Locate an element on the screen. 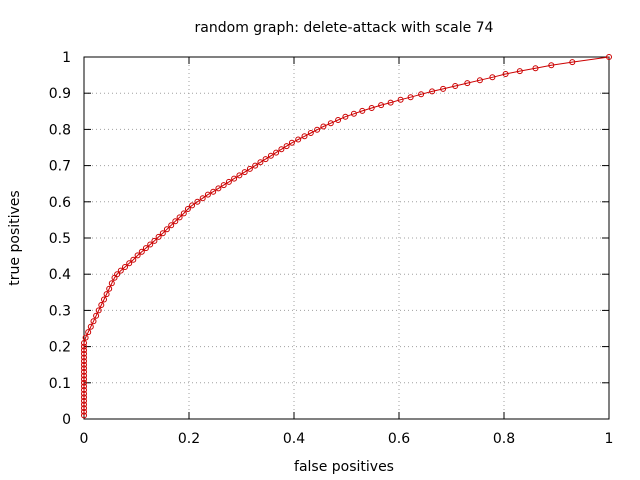 This screenshot has height=480, width=640. x-tick-label: 0.4 is located at coordinates (294, 439).